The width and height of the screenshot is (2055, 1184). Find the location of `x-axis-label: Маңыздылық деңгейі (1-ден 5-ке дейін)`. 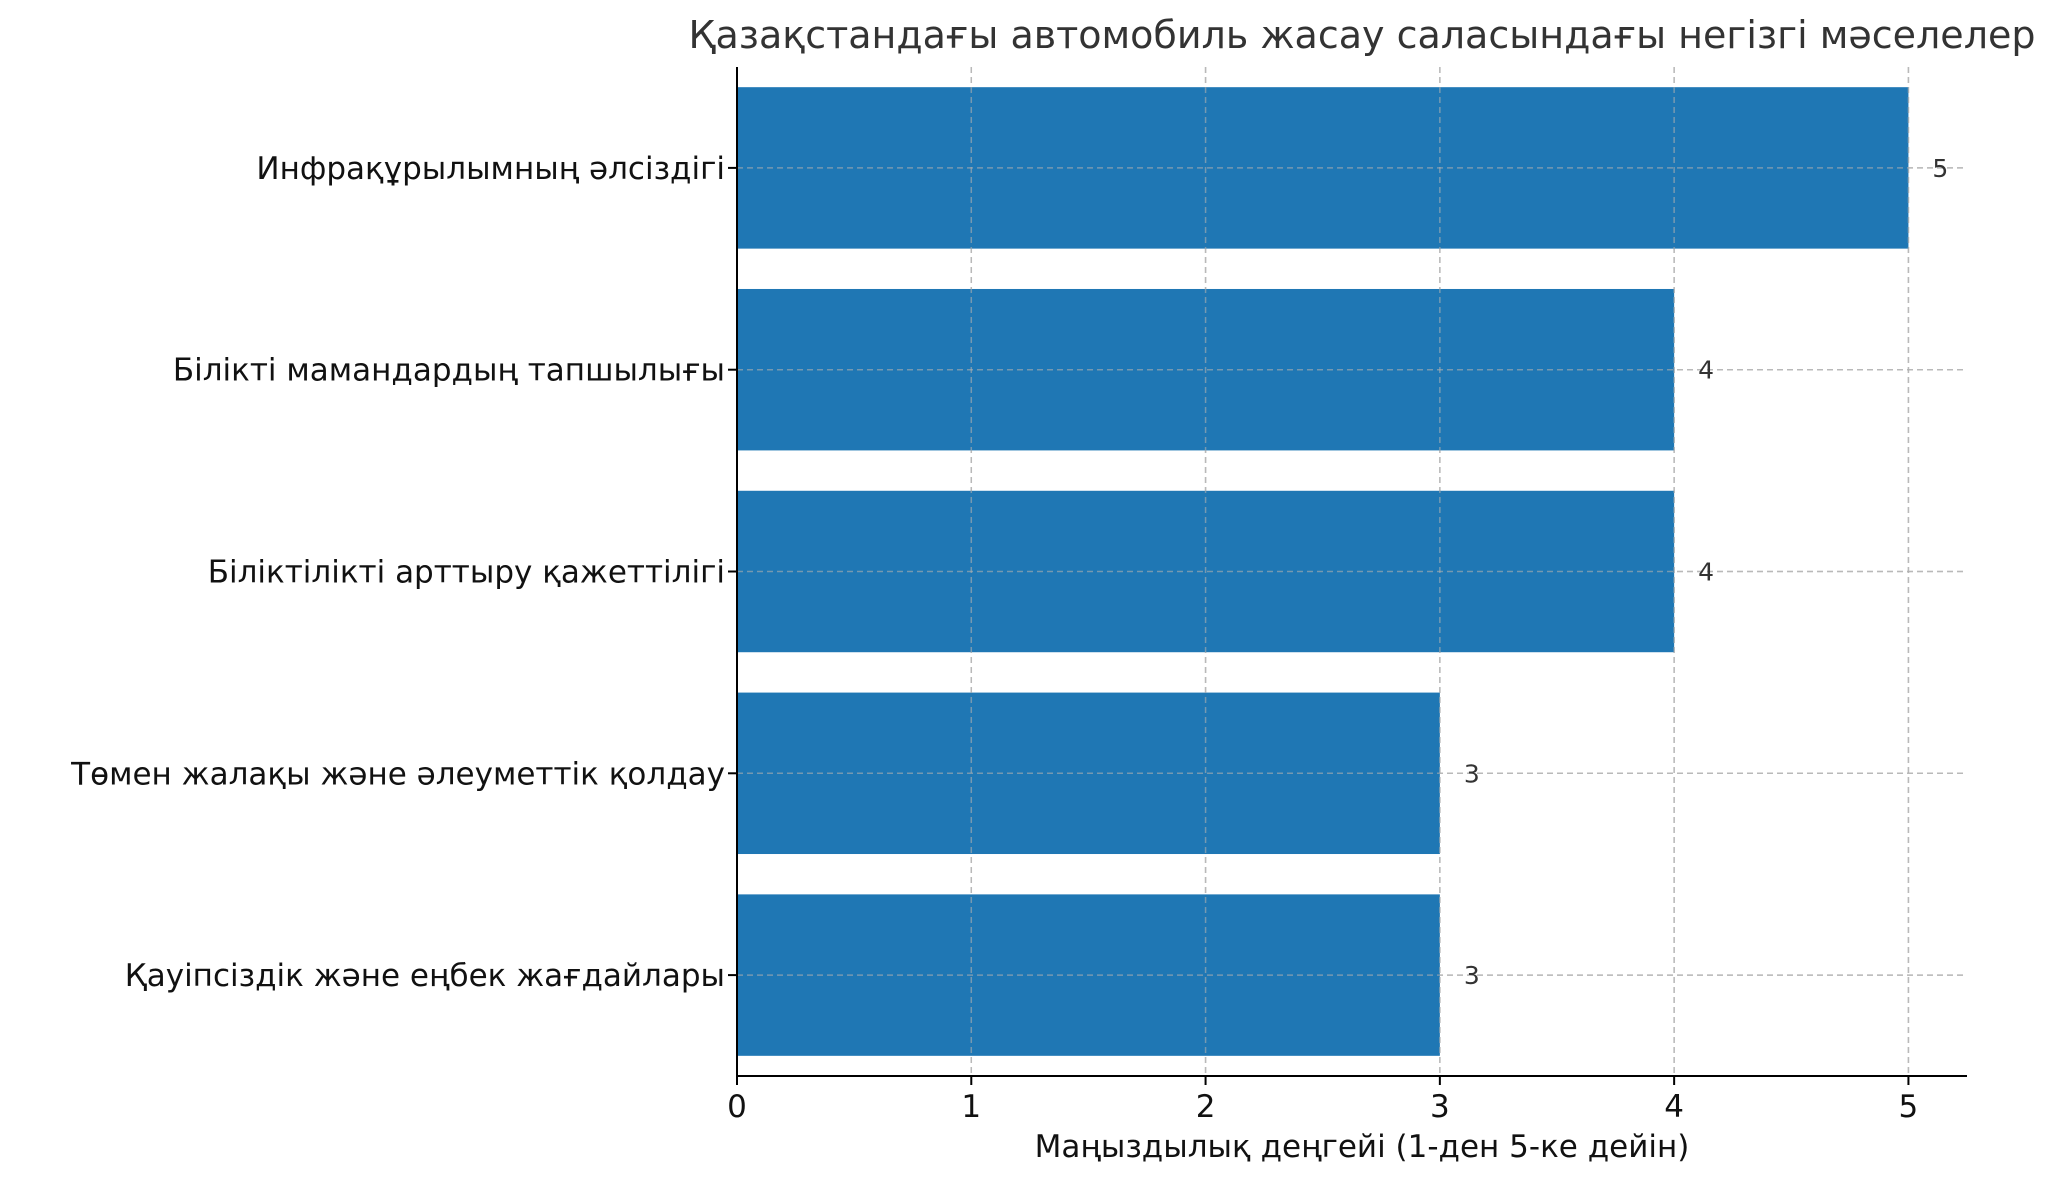

x-axis-label: Маңыздылық деңгейі (1-ден 5-ке дейін) is located at coordinates (1362, 1147).